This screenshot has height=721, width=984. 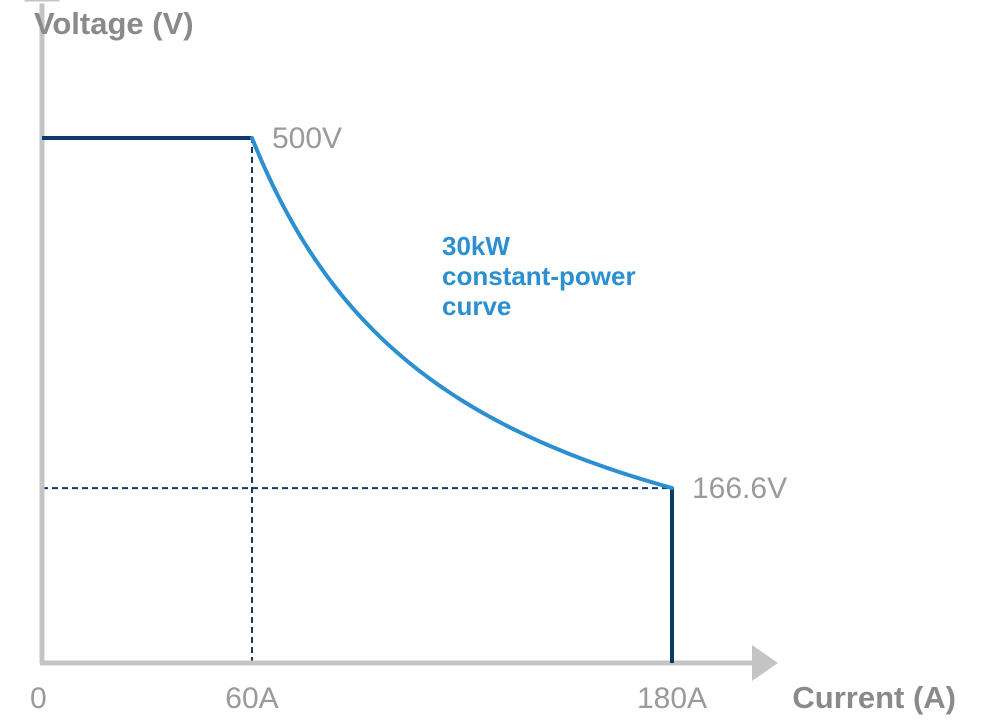 What do you see at coordinates (739, 488) in the screenshot?
I see `point-value-label: 166.6V` at bounding box center [739, 488].